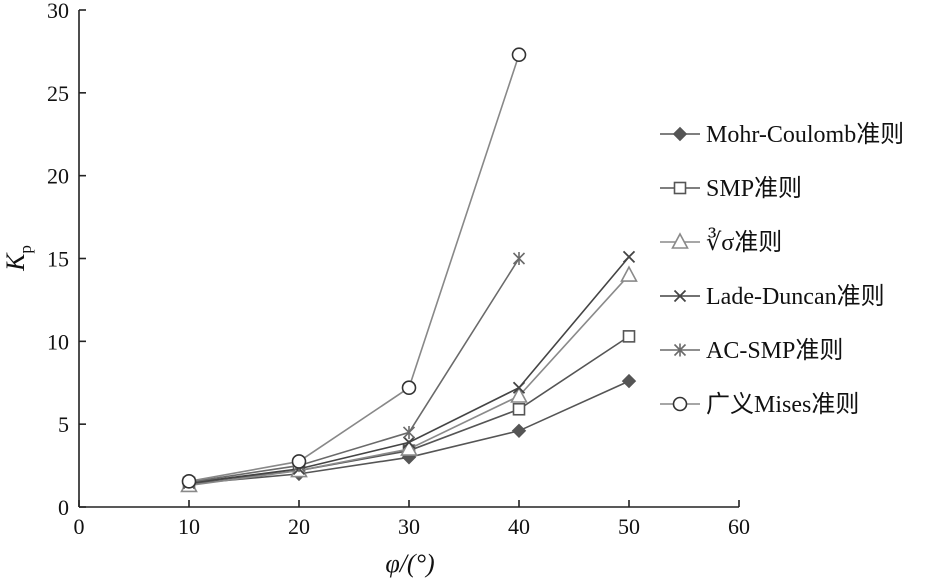  I want to click on x-ticks: 0 10 20 30 40 50 60, so click(412, 519).